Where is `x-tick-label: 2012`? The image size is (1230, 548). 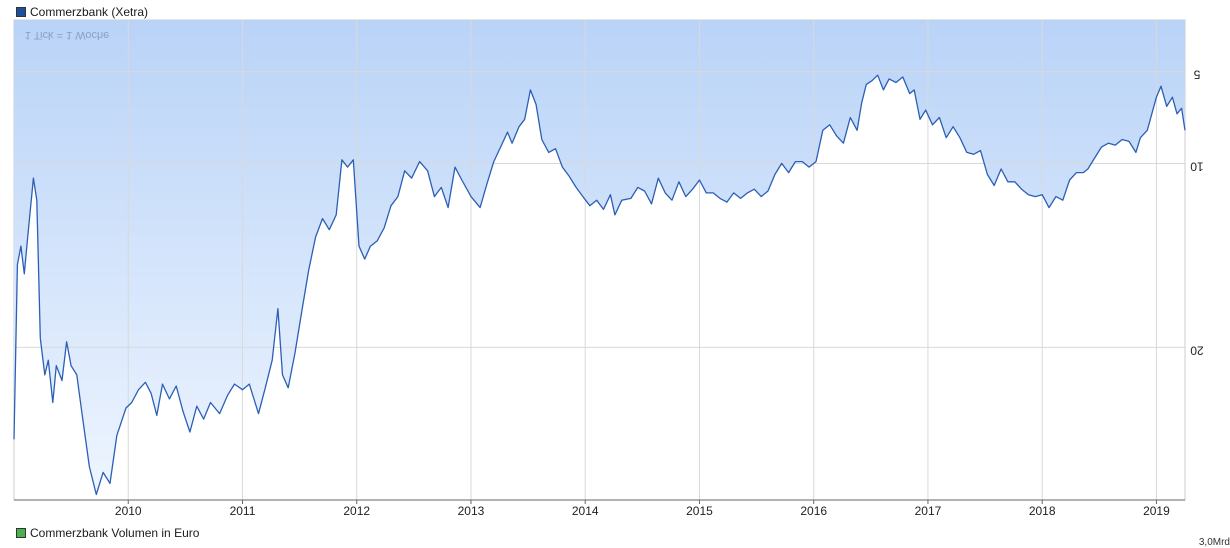 x-tick-label: 2012 is located at coordinates (356, 511).